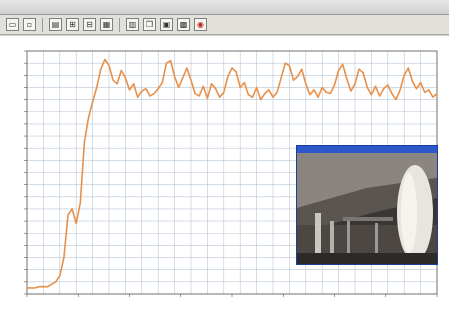  What do you see at coordinates (367, 149) in the screenshot?
I see `inset-titlebar` at bounding box center [367, 149].